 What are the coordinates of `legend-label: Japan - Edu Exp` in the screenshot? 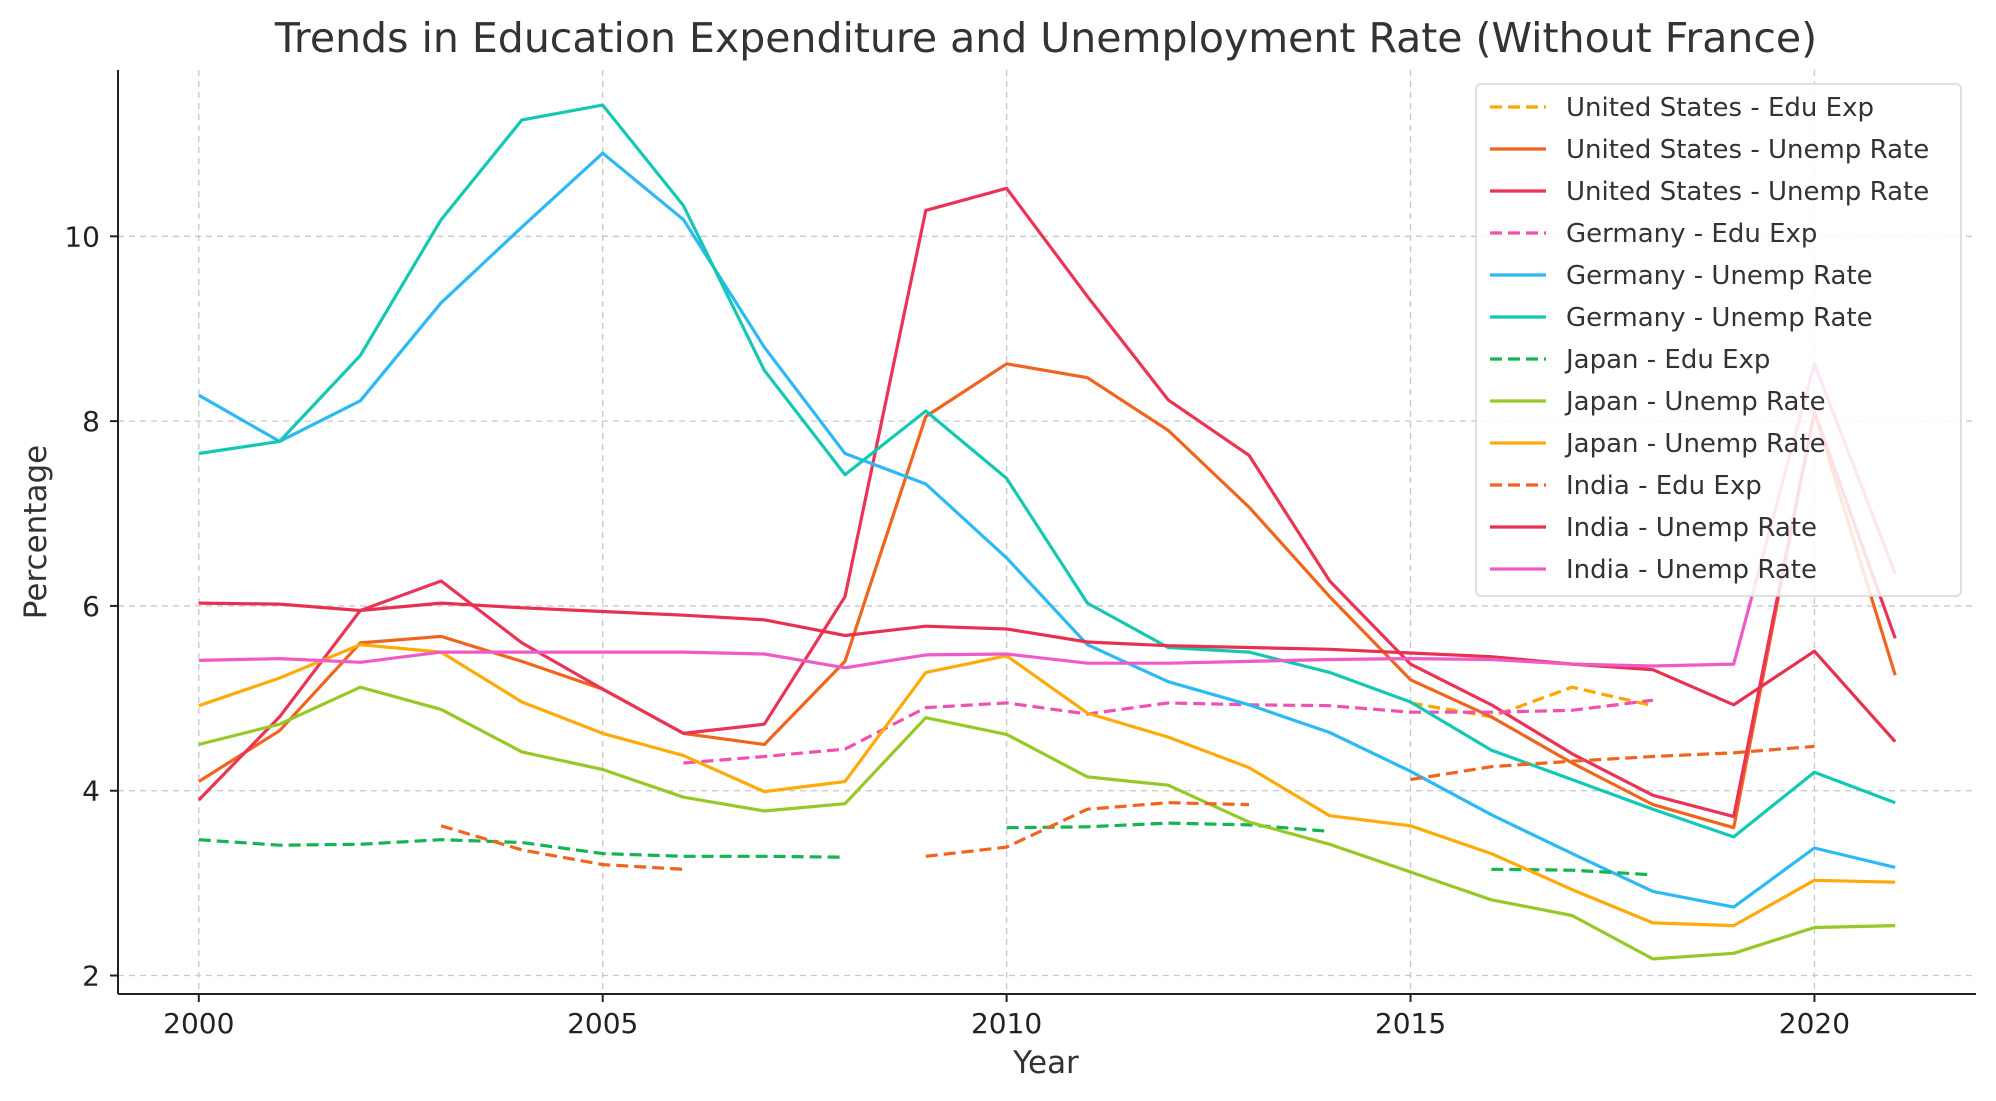 It's located at (1667, 360).